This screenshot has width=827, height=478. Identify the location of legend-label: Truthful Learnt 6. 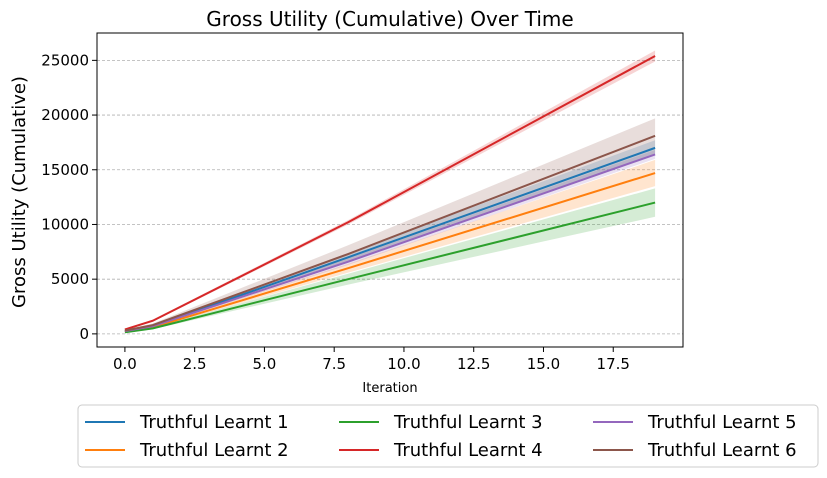
(722, 450).